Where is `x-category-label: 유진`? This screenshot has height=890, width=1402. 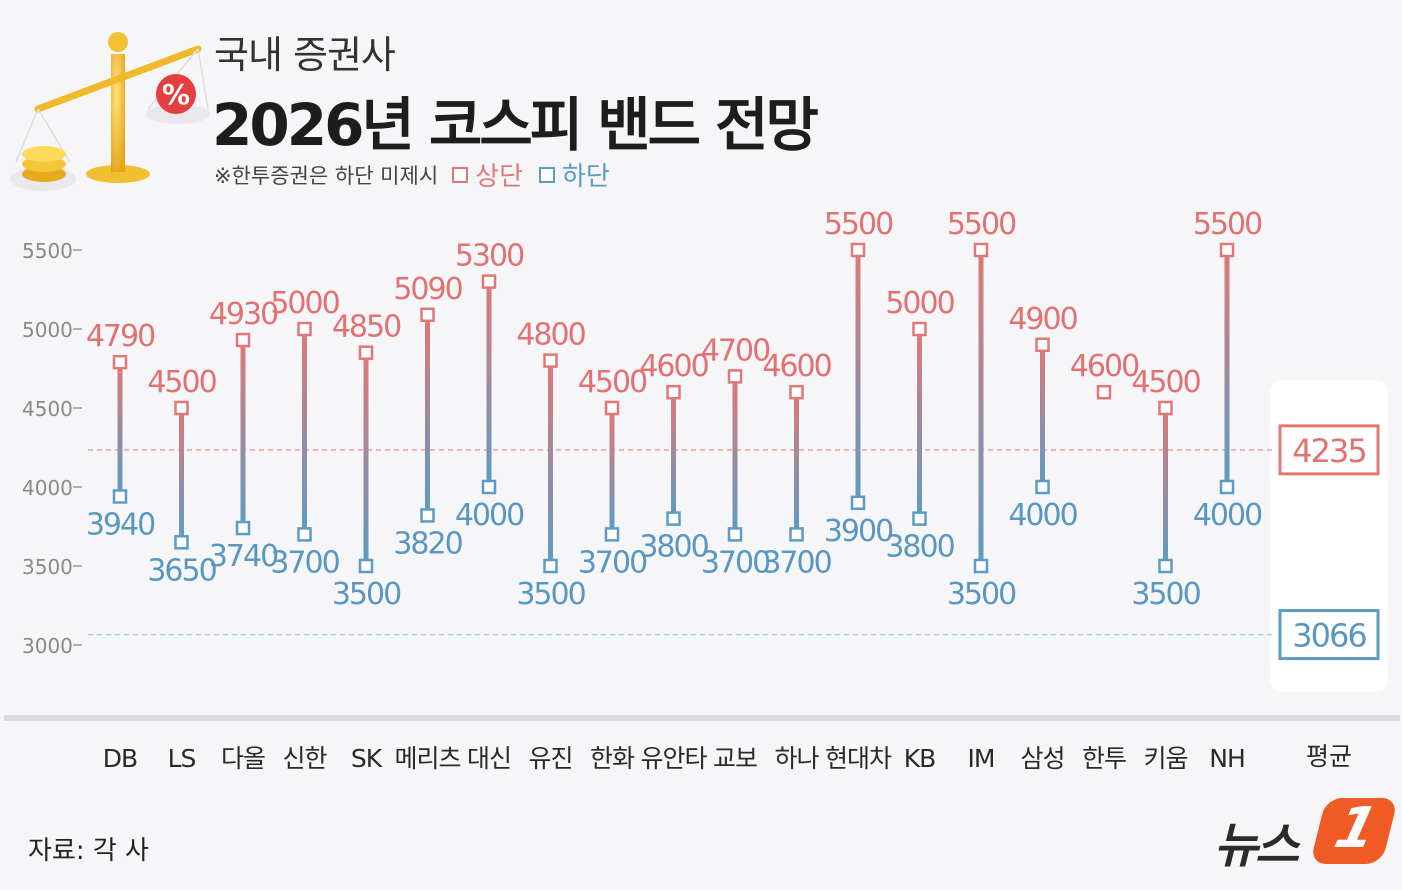
x-category-label: 유진 is located at coordinates (550, 758).